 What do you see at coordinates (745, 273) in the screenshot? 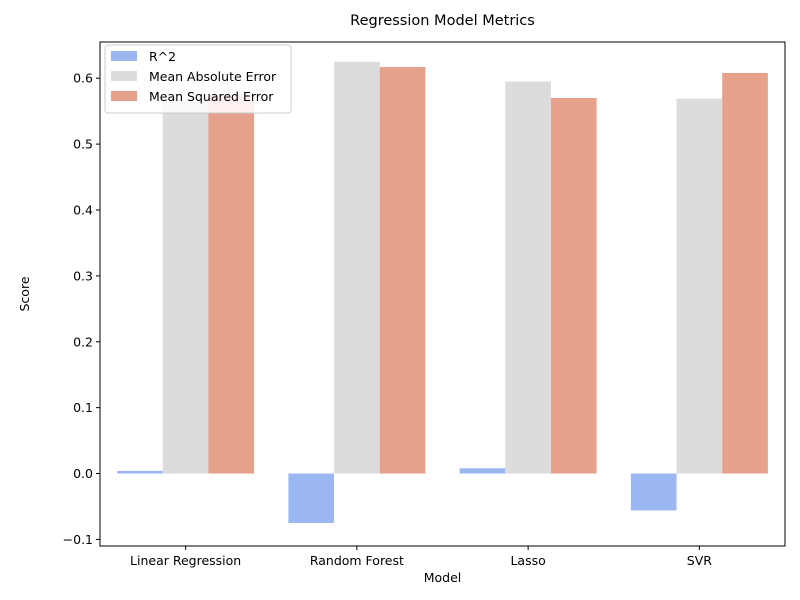
I see `bar-mean-squared-error-svr` at bounding box center [745, 273].